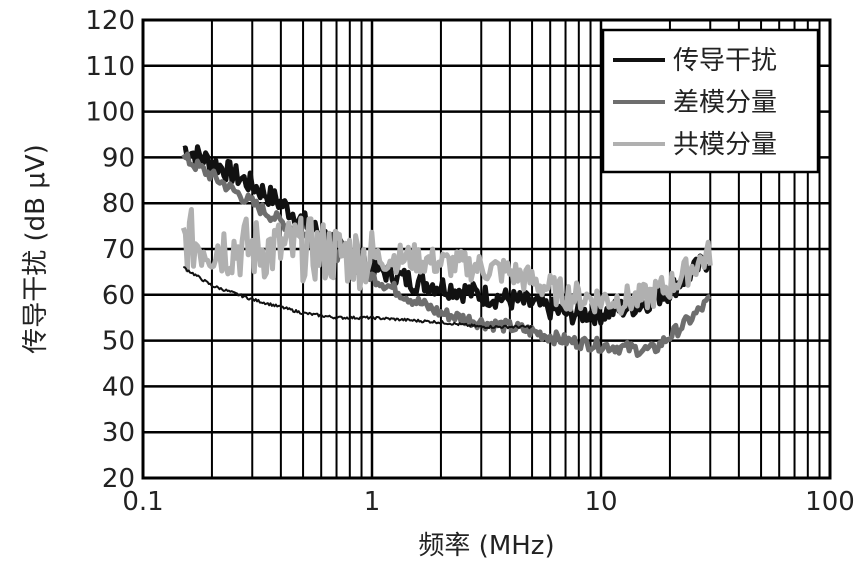  Describe the element at coordinates (486, 546) in the screenshot. I see `x-axis-label: 频率 (MHz)` at that location.